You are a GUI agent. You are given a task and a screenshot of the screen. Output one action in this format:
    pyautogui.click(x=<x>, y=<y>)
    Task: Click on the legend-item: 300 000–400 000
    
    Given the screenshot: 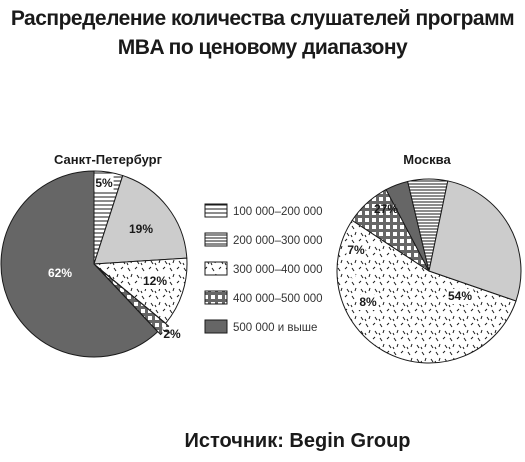 What is the action you would take?
    pyautogui.click(x=263, y=268)
    